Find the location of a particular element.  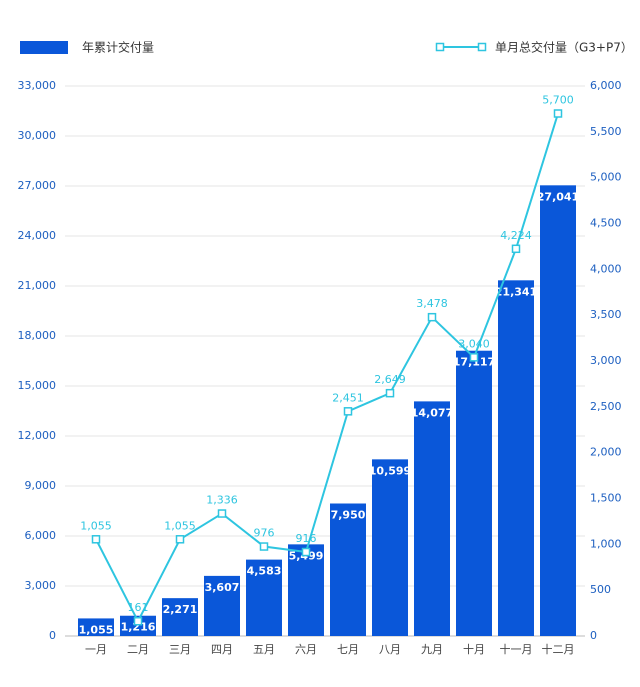

y2-tick-label: 3,500 is located at coordinates (606, 314).